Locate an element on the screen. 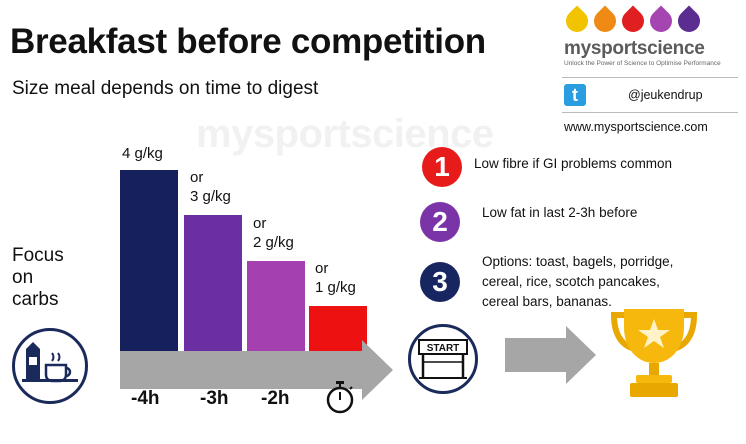 This screenshot has height=444, width=746. tick-label: -3h is located at coordinates (214, 398).